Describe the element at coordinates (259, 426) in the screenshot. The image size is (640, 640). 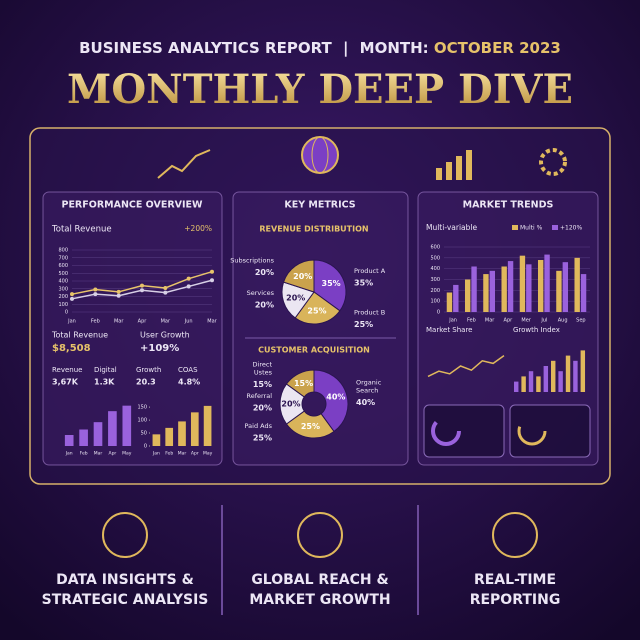
I see `slice-label: Paid Ads` at that location.